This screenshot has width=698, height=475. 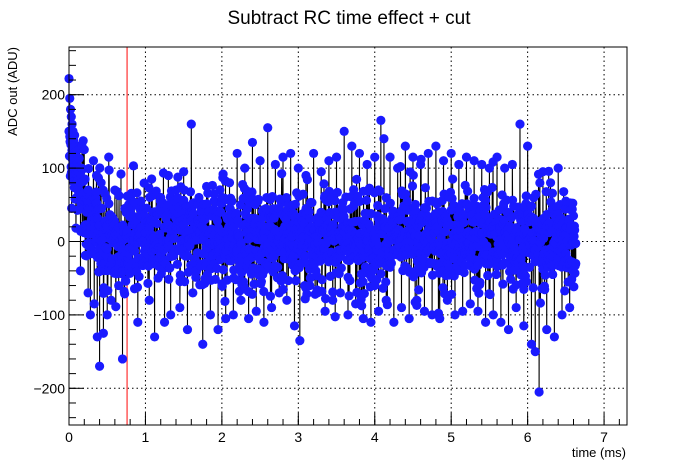 What do you see at coordinates (12, 91) in the screenshot?
I see `y-axis-label: ADC out (ADU)` at bounding box center [12, 91].